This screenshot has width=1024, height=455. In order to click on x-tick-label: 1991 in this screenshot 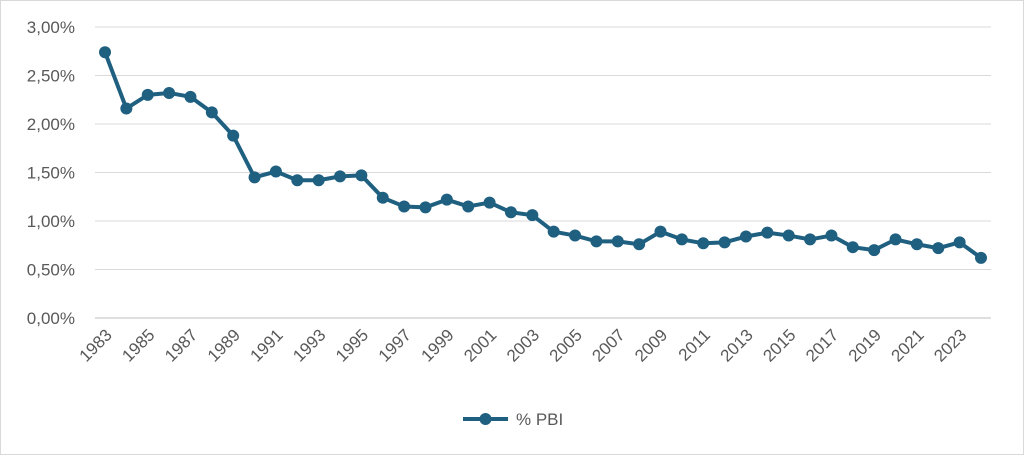, I will do `click(267, 345)`.